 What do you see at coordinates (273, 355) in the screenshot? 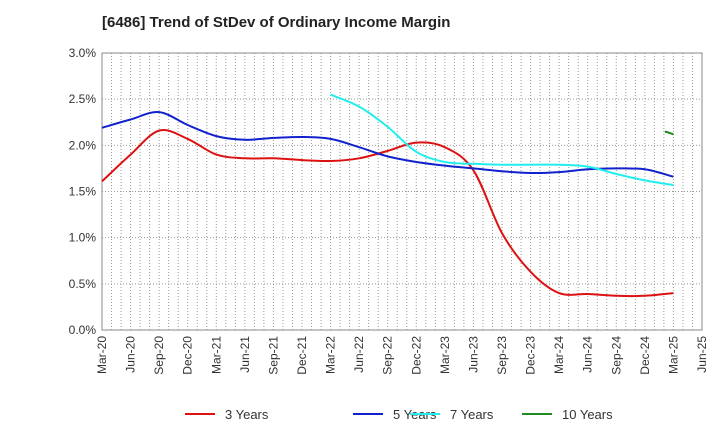
I see `x-tick-label: Sep-21` at bounding box center [273, 355].